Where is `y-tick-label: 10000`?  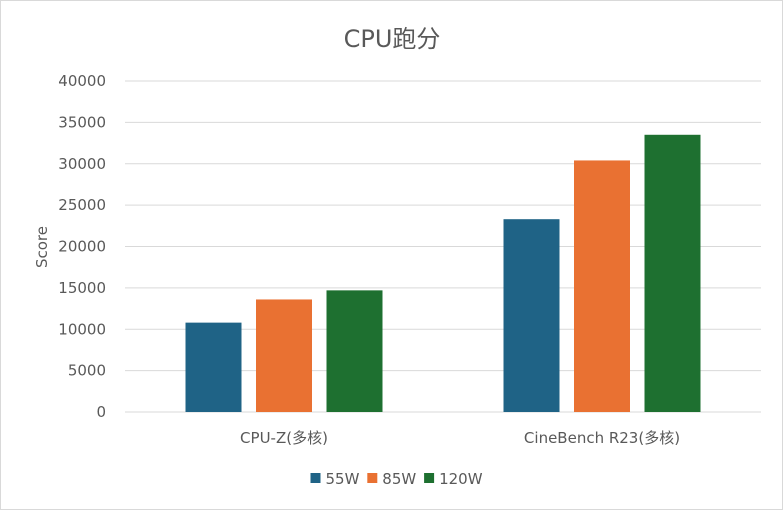 y-tick-label: 10000 is located at coordinates (82, 329).